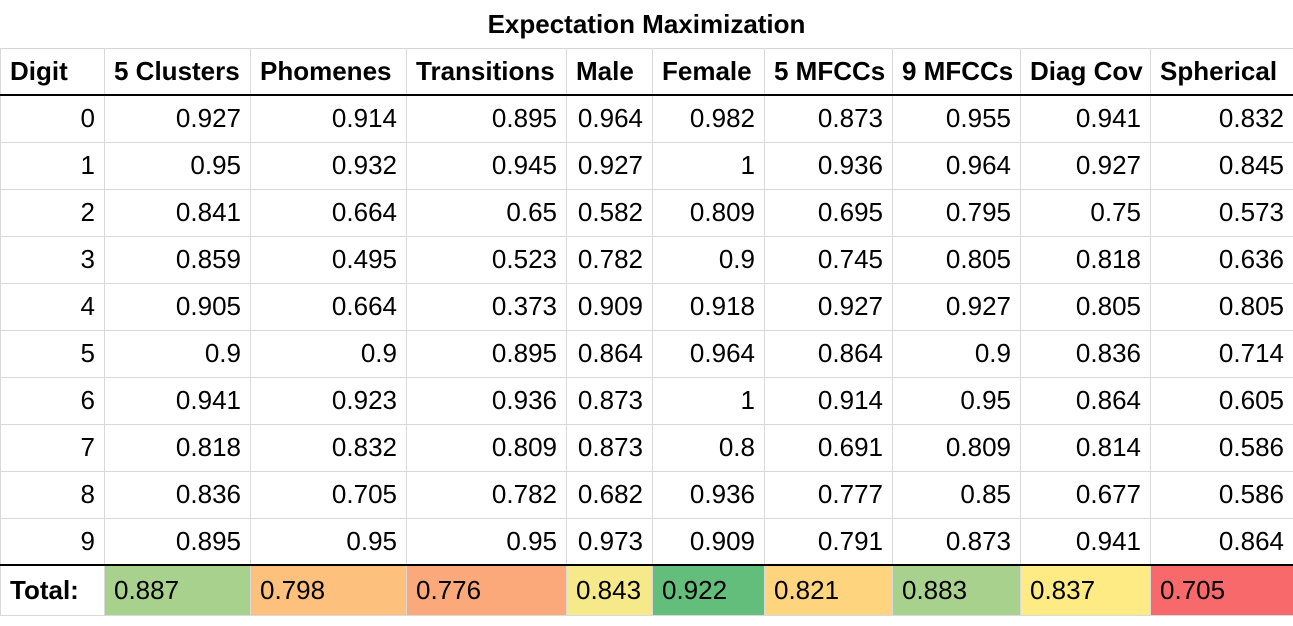 The height and width of the screenshot is (626, 1293). What do you see at coordinates (52, 213) in the screenshot?
I see `digit-cell: 2` at bounding box center [52, 213].